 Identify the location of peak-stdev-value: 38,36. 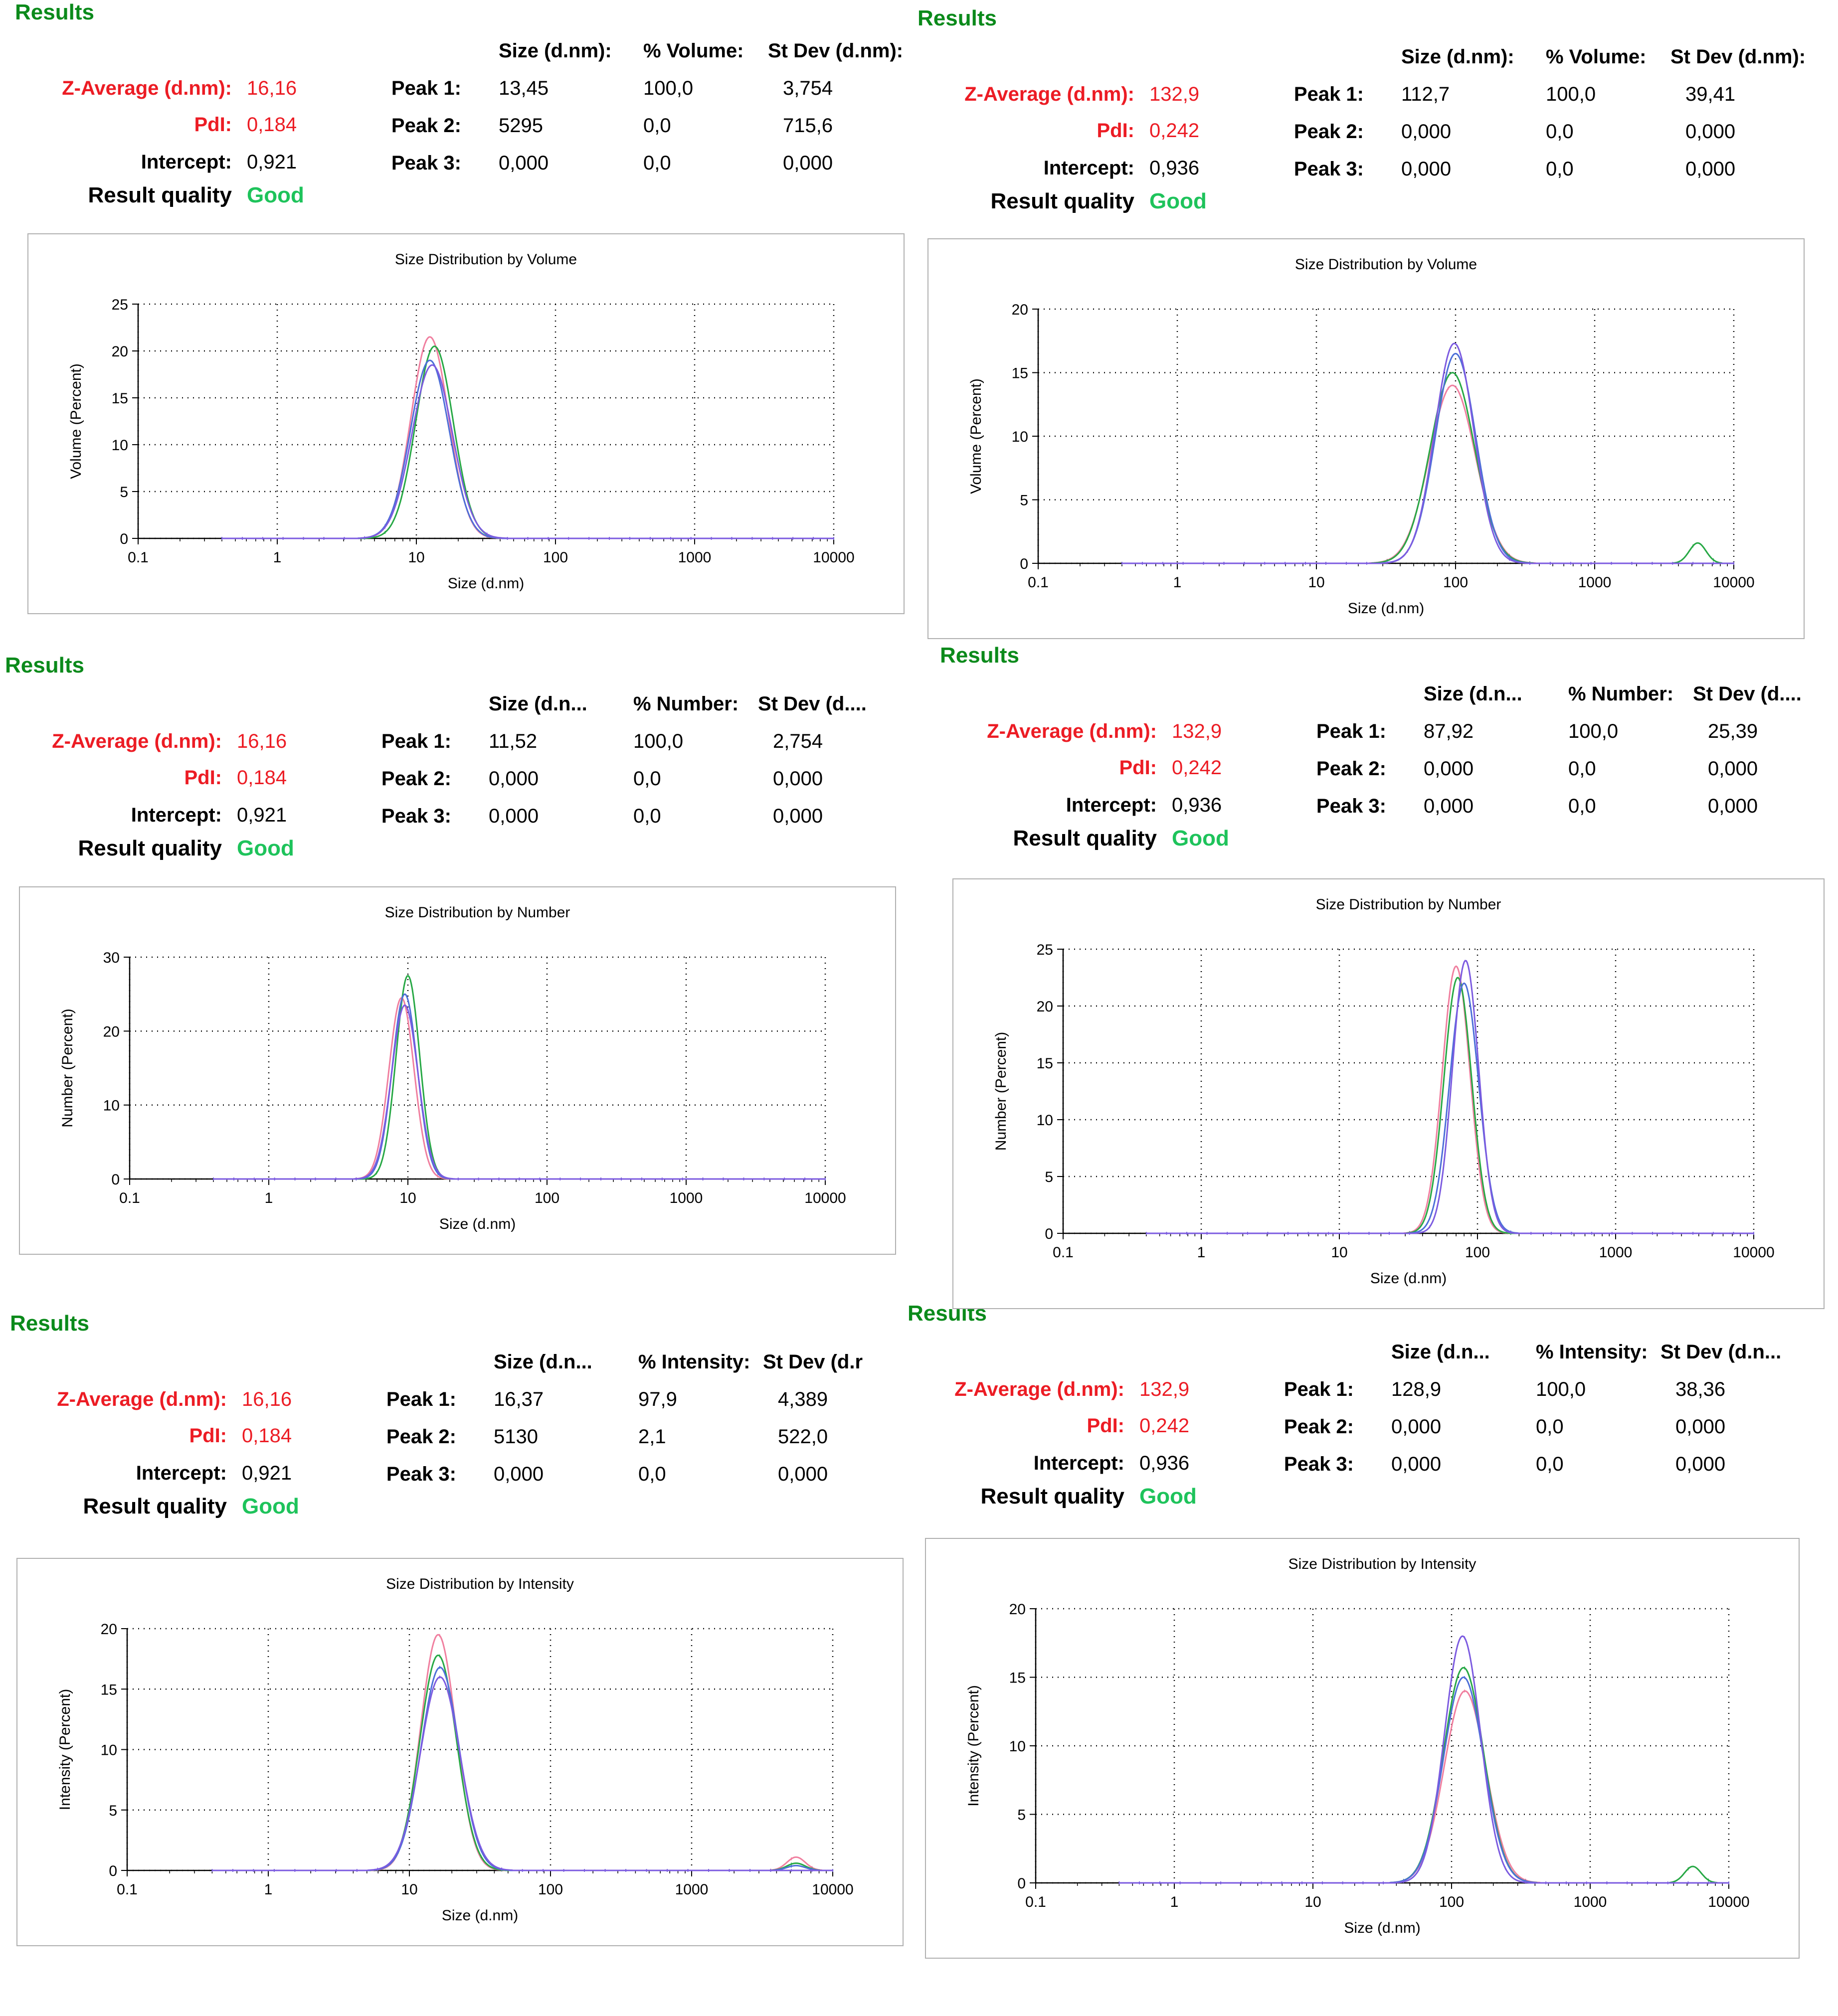
(1700, 1389).